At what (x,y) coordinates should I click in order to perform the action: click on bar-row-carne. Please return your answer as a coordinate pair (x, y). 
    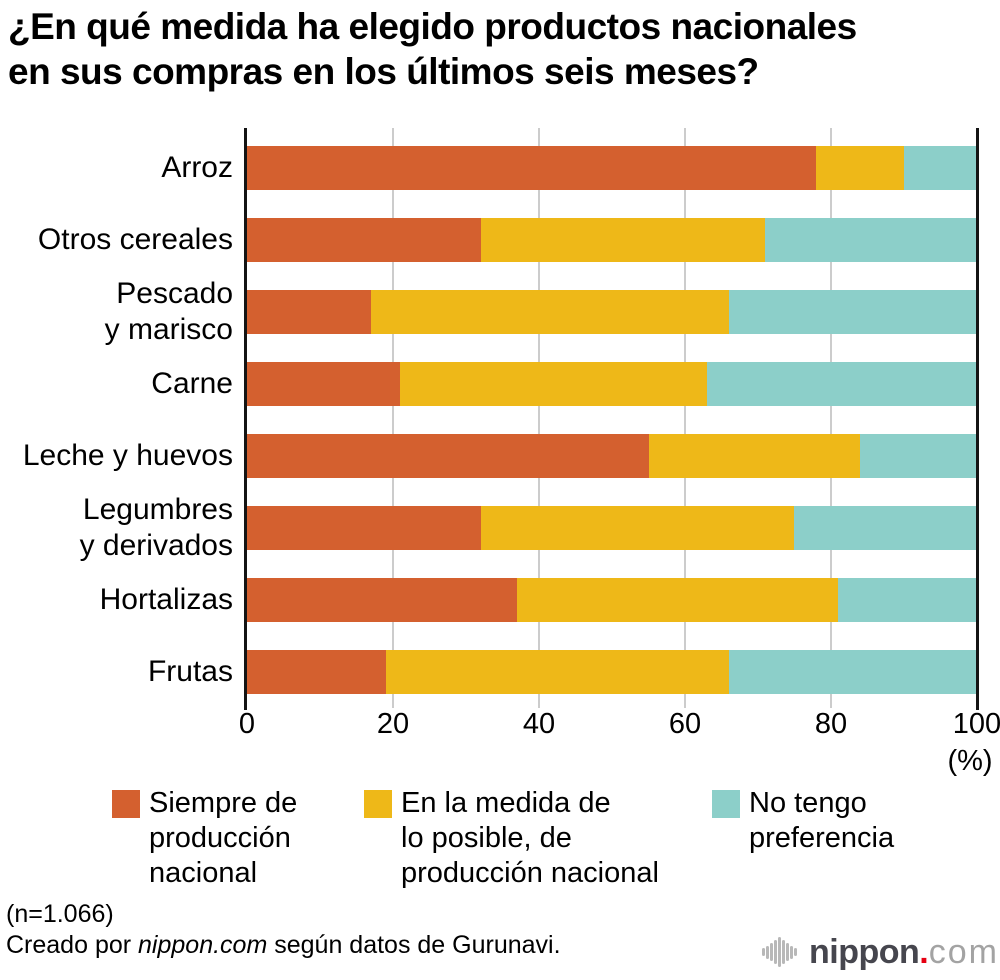
    Looking at the image, I should click on (612, 384).